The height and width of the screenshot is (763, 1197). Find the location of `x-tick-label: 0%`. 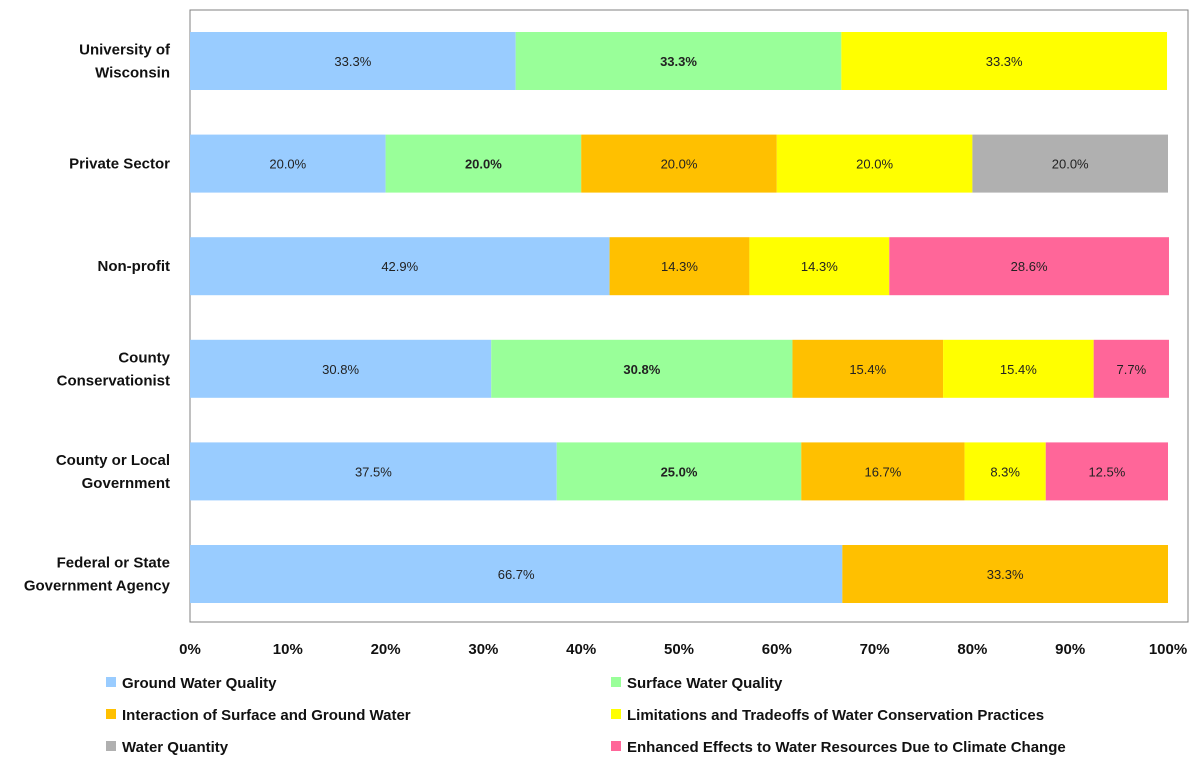

x-tick-label: 0% is located at coordinates (190, 649).